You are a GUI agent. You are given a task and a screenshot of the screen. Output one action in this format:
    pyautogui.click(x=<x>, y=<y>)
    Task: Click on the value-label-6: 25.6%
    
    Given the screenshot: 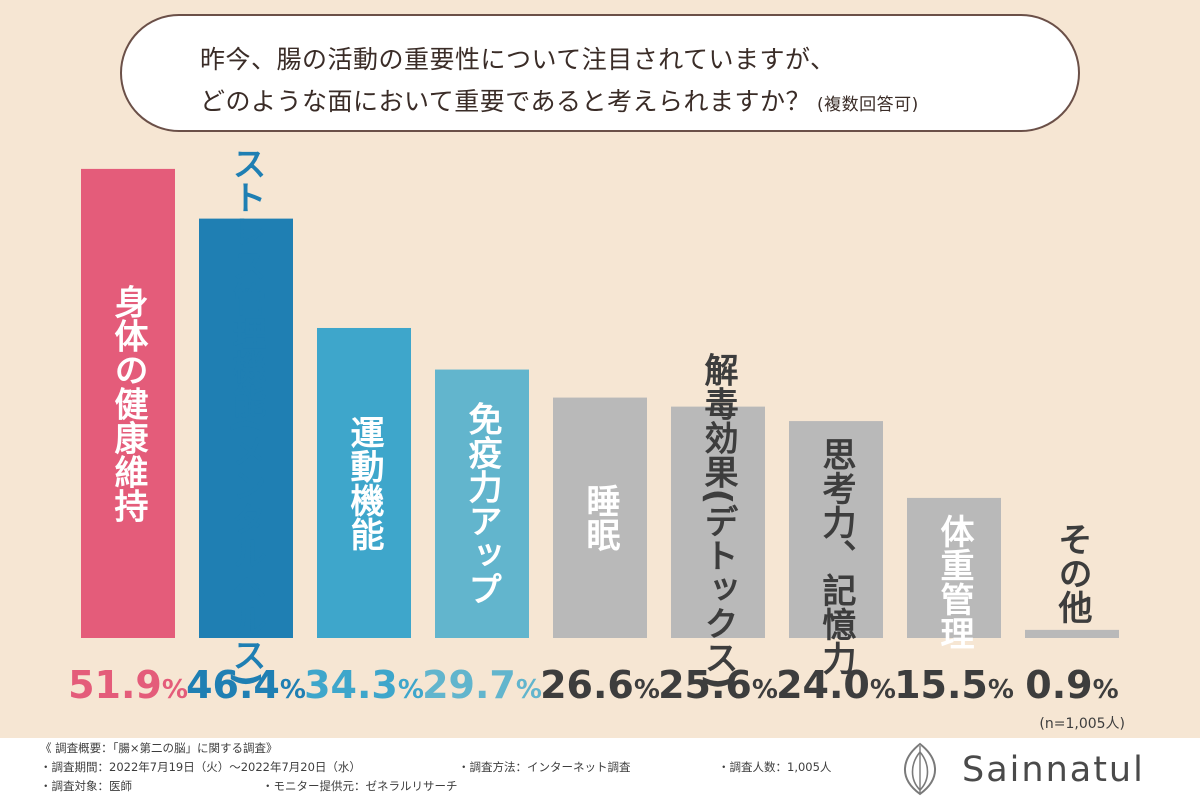 What is the action you would take?
    pyautogui.click(x=718, y=685)
    